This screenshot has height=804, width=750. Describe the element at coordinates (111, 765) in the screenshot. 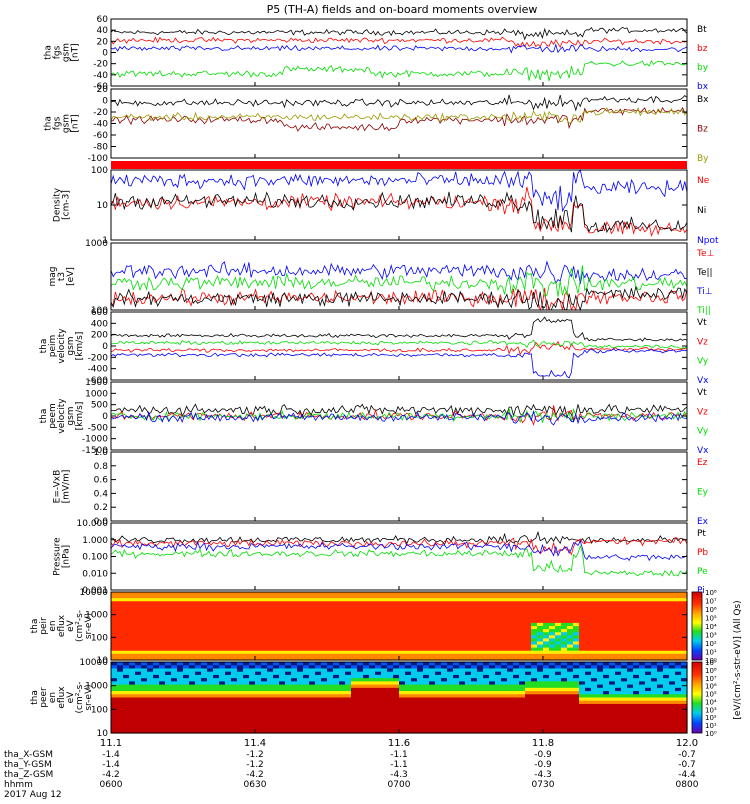

I see `footer-value: -1.4` at that location.